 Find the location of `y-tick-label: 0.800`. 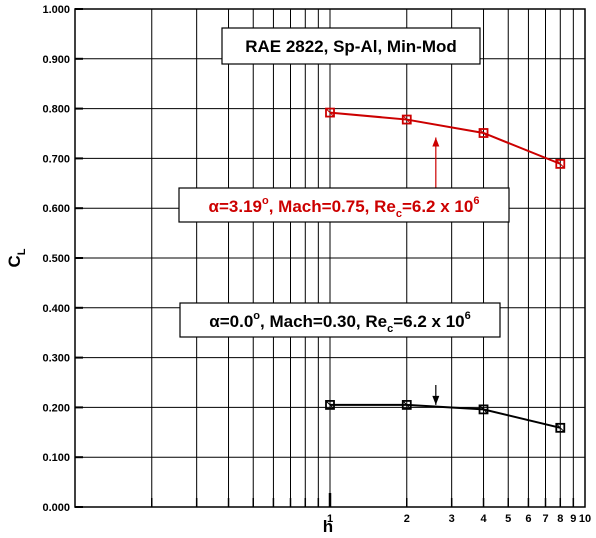

y-tick-label: 0.800 is located at coordinates (56, 110).